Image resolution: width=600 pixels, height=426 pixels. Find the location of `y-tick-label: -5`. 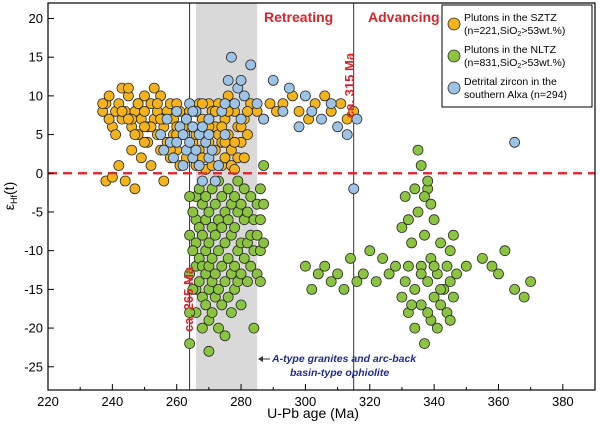

y-tick-label: -5 is located at coordinates (37, 211).